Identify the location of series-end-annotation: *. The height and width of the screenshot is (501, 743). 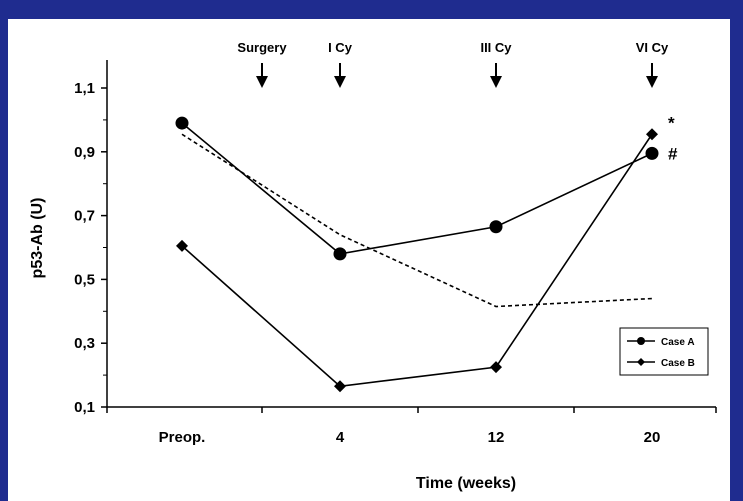
(671, 122).